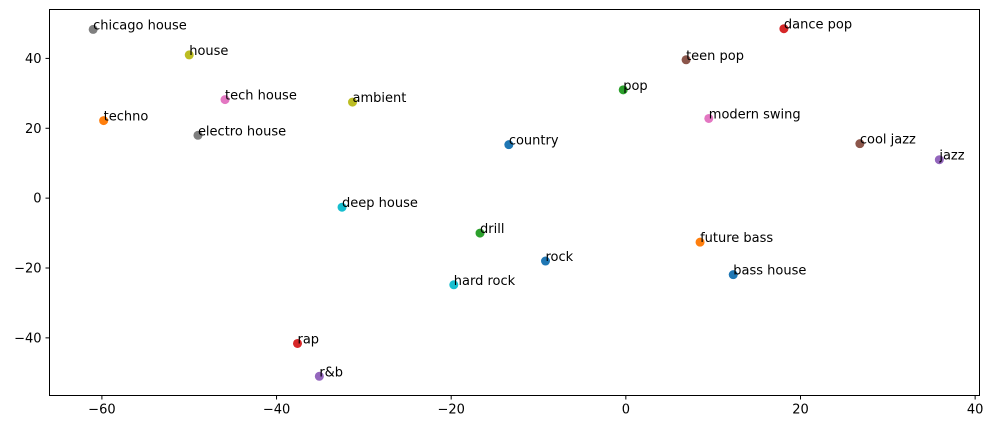 The image size is (991, 428). Describe the element at coordinates (33, 59) in the screenshot. I see `y-tick-label: 40` at that location.